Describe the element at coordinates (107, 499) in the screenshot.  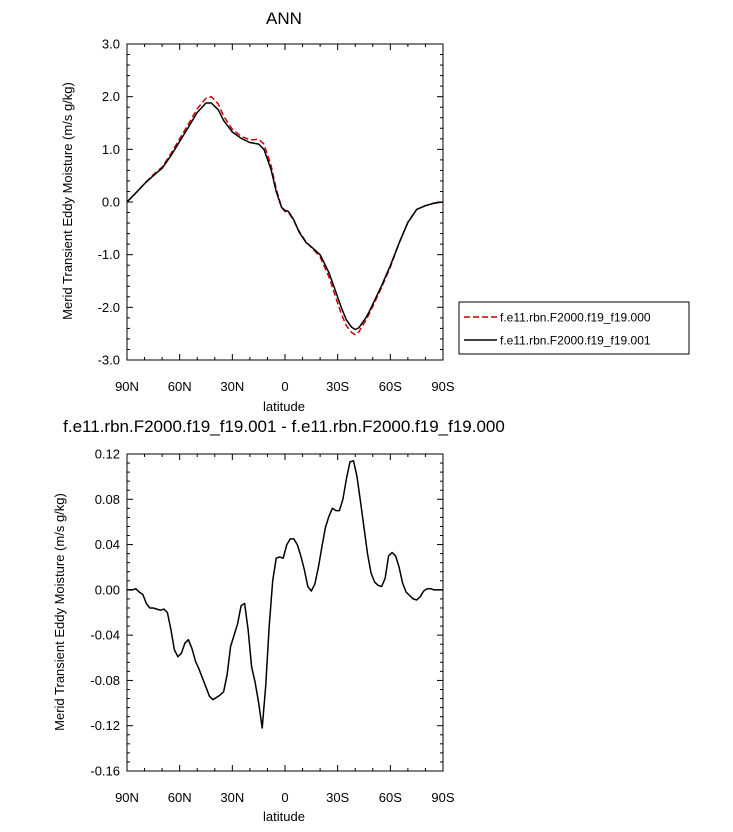
I see `bottom-y-tick-label: 0.08` at that location.